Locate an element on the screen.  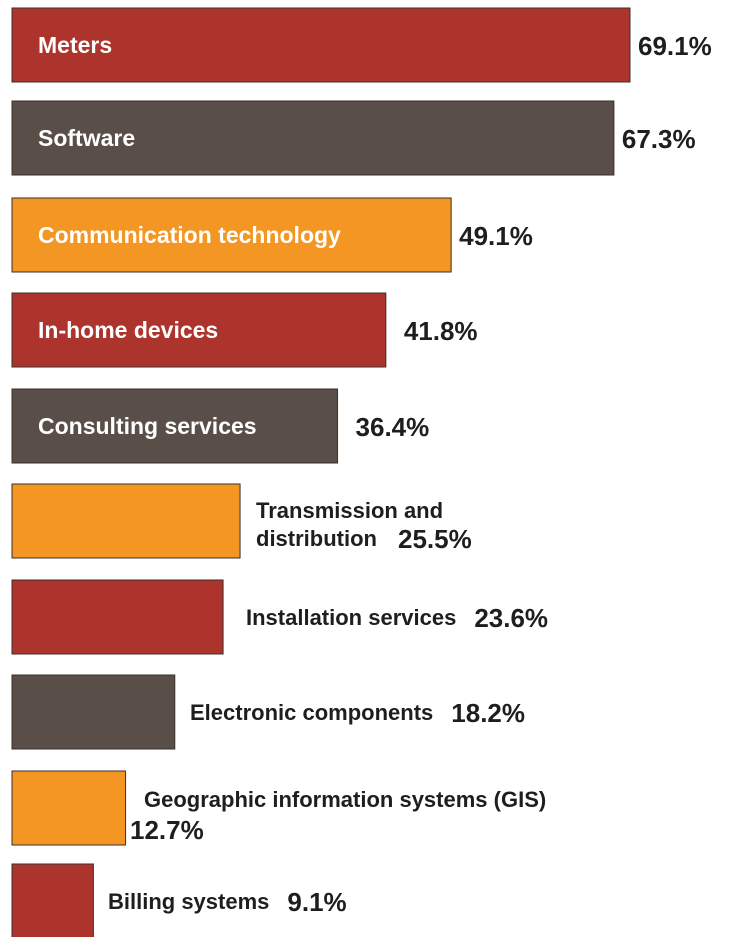
bar-value-label: 49.1% is located at coordinates (496, 236).